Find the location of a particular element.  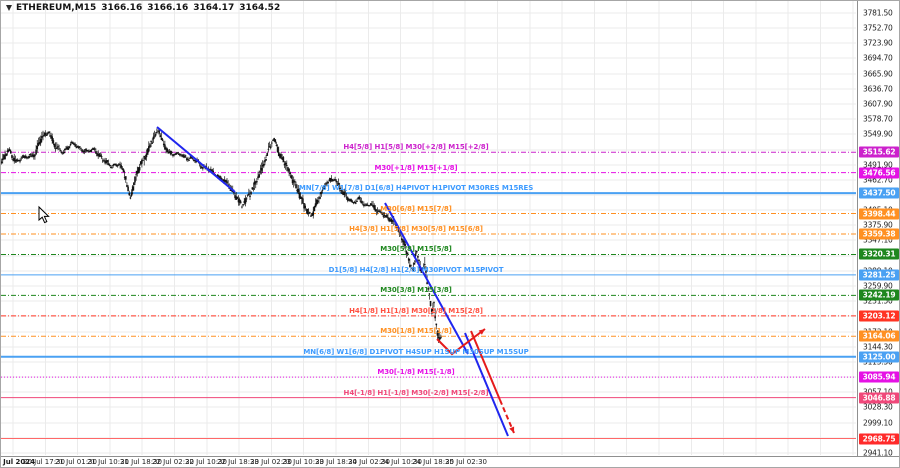

price-axis-label: 3781.50 is located at coordinates (878, 13).